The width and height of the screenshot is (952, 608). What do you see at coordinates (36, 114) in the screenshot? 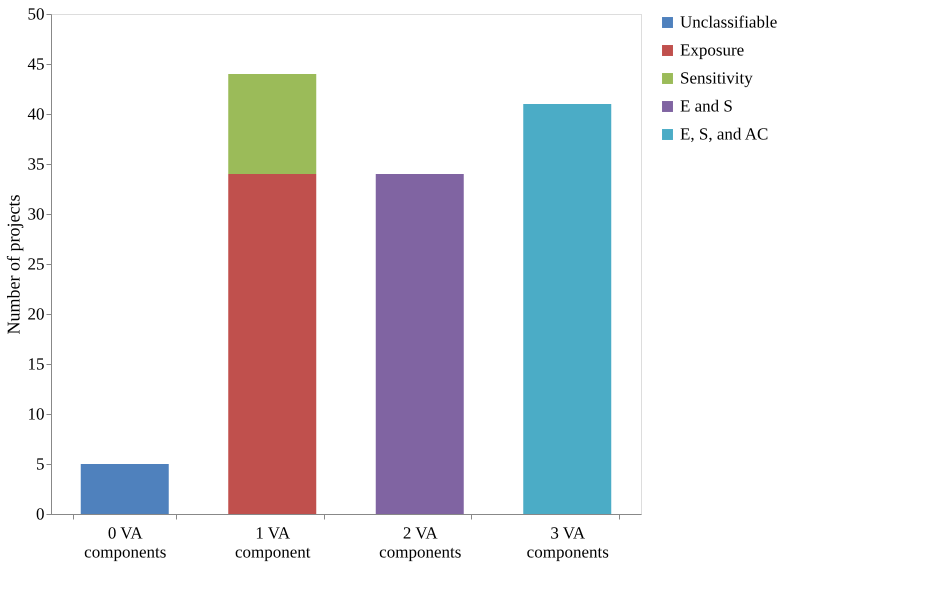
I see `y-tick-label: 40` at bounding box center [36, 114].